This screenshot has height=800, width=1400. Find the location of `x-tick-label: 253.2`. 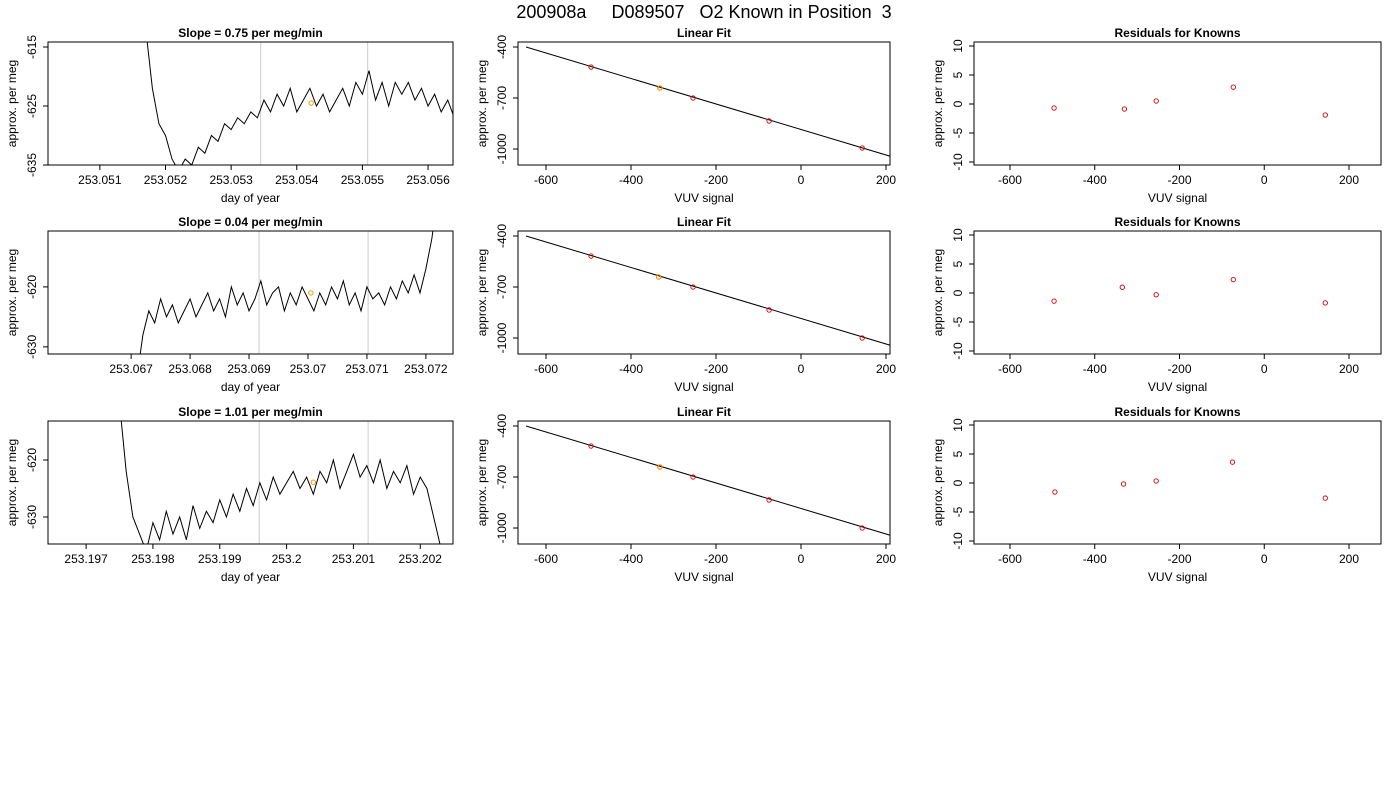

x-tick-label: 253.2 is located at coordinates (287, 559).